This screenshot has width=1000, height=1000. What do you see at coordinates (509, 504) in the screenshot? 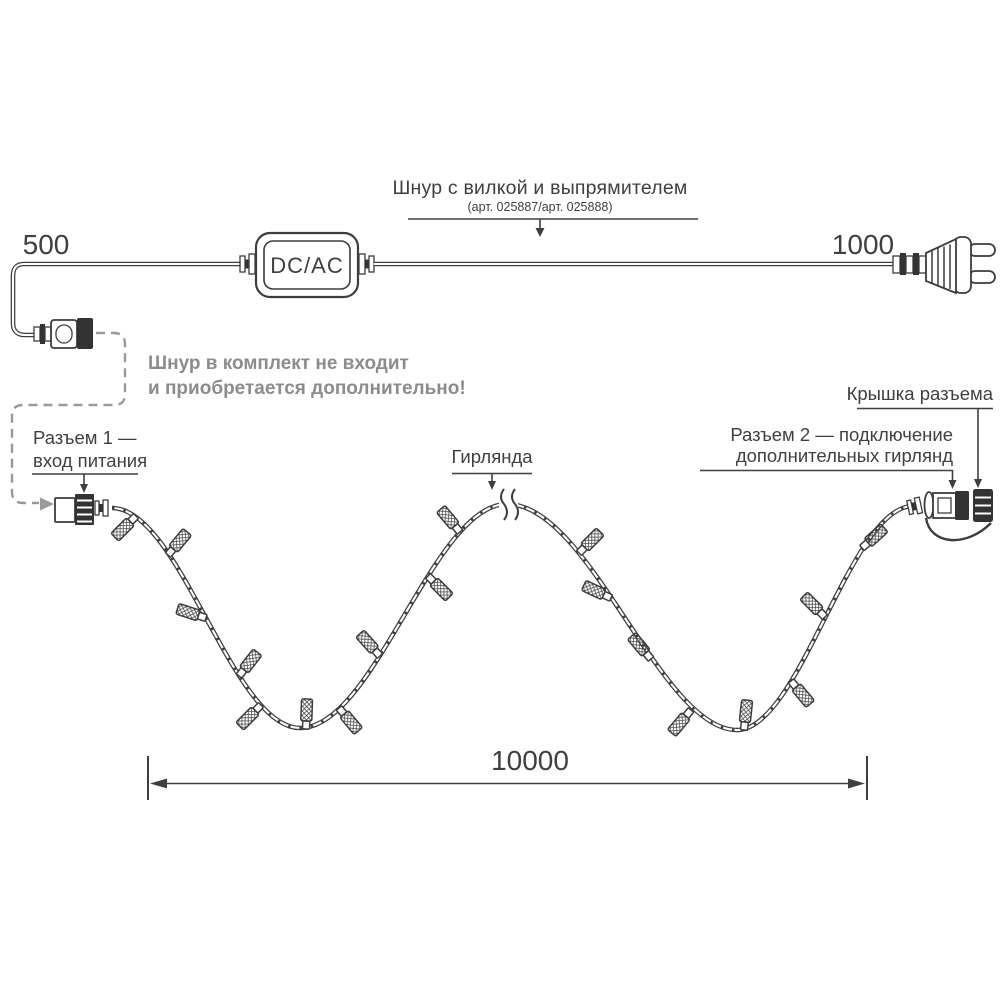
I see `garland-break-mark` at bounding box center [509, 504].